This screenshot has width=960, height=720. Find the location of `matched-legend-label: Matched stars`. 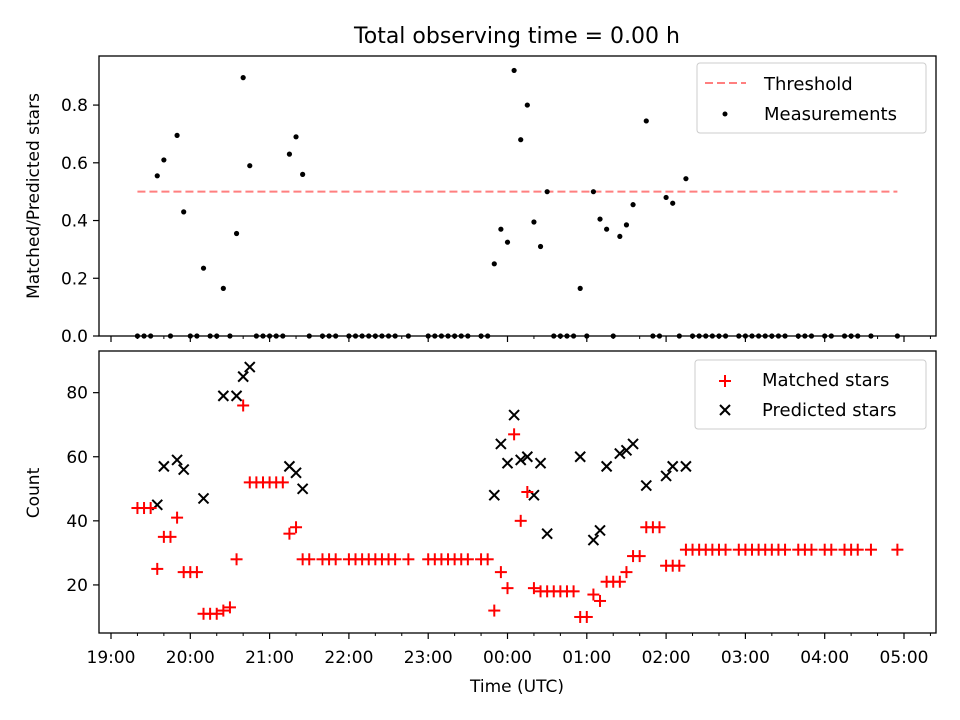

matched-legend-label: Matched stars is located at coordinates (825, 380).